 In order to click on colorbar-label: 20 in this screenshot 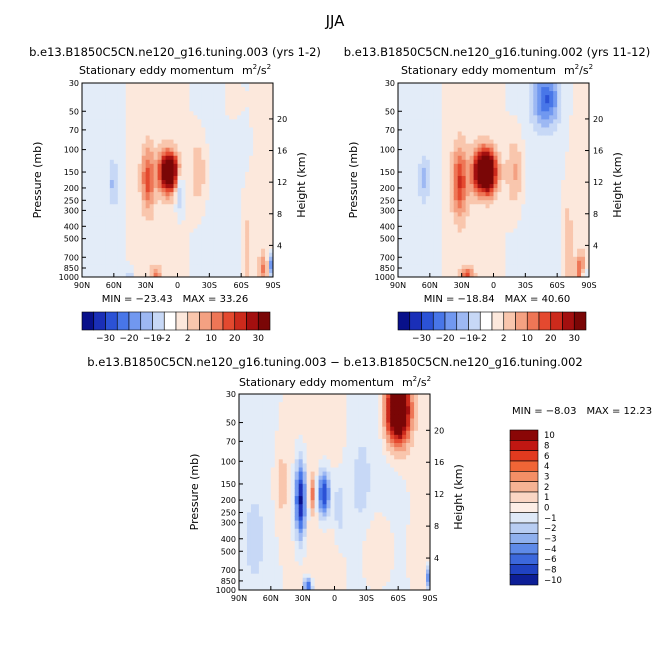, I will do `click(235, 339)`.